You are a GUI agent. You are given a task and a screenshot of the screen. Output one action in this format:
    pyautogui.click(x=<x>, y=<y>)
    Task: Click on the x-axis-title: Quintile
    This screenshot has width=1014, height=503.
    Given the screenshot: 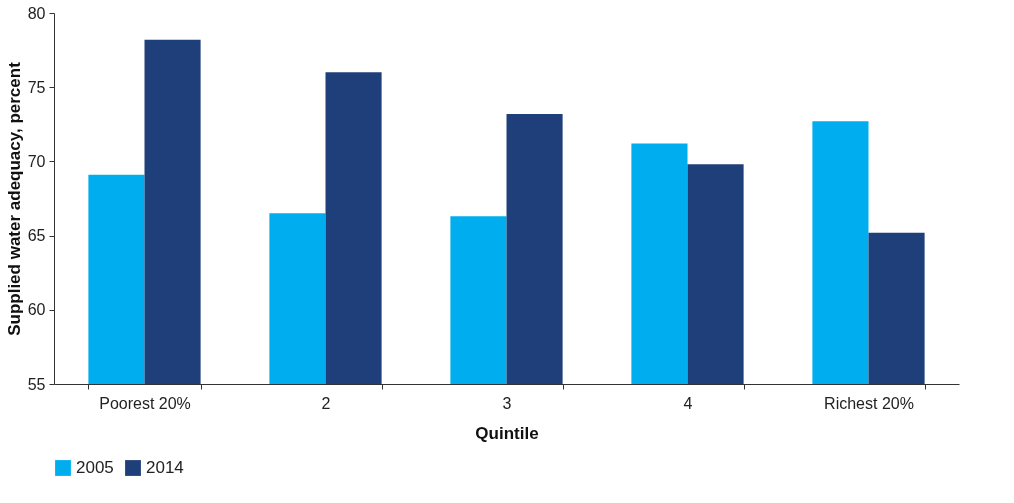 What is the action you would take?
    pyautogui.click(x=507, y=433)
    